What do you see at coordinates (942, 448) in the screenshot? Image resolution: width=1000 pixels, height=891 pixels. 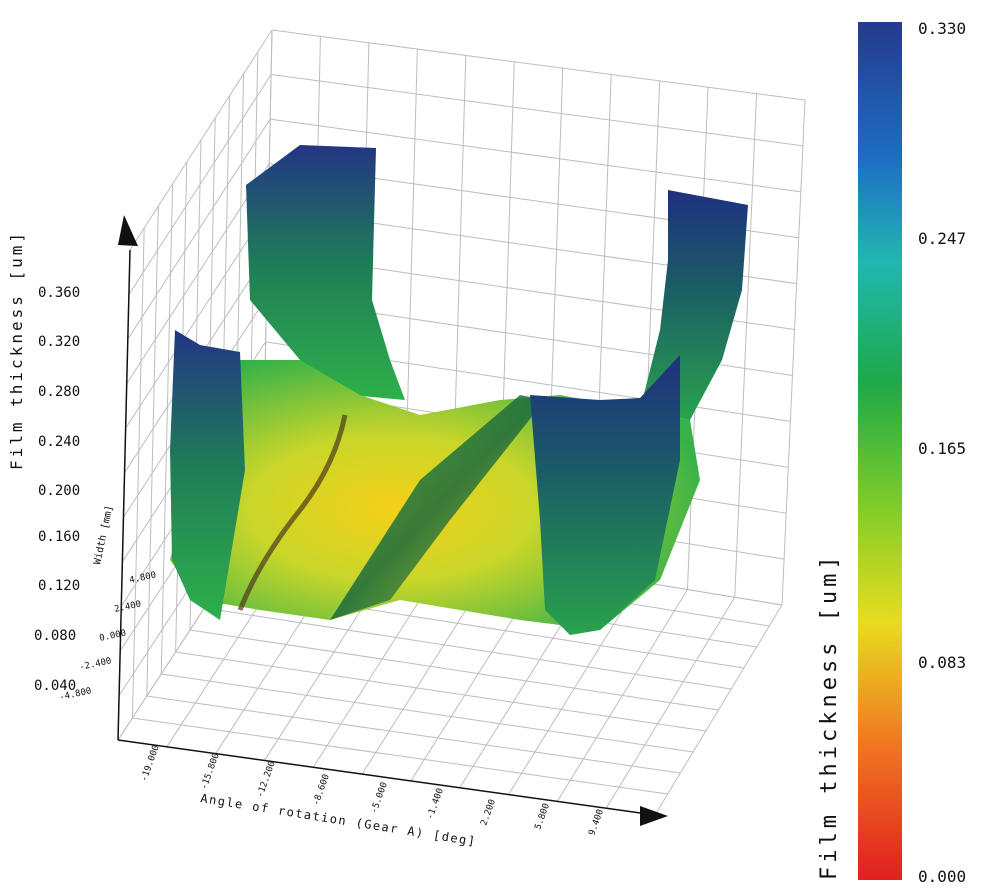 I see `colorbar-tick: 0.165` at bounding box center [942, 448].